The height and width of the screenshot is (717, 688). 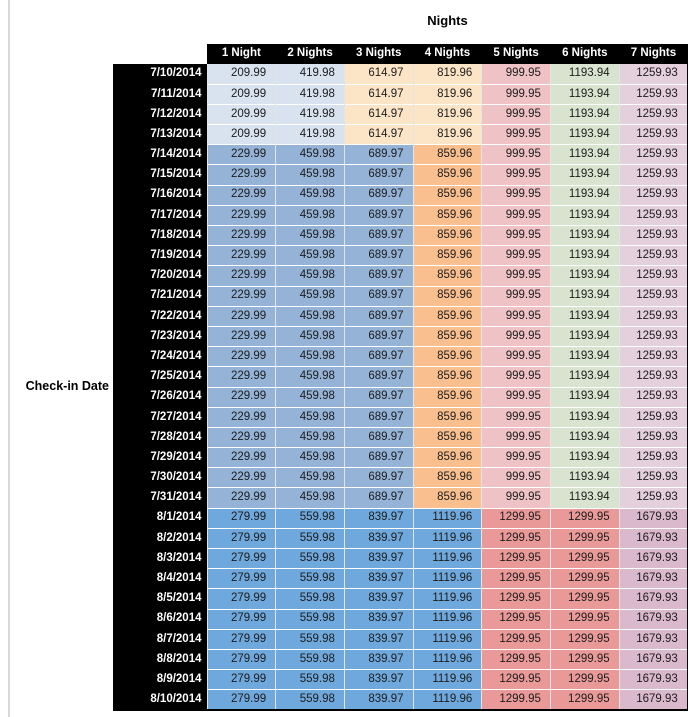 What do you see at coordinates (160, 457) in the screenshot?
I see `row-header-date: 7/29/2014` at bounding box center [160, 457].